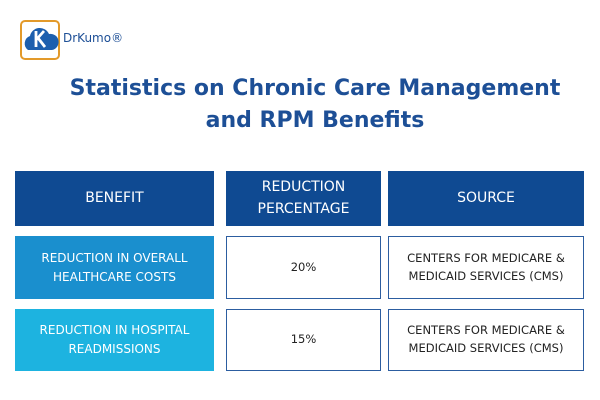 The height and width of the screenshot is (400, 600). What do you see at coordinates (315, 88) in the screenshot?
I see `title-line: Statistics on Chronic Care Management` at bounding box center [315, 88].